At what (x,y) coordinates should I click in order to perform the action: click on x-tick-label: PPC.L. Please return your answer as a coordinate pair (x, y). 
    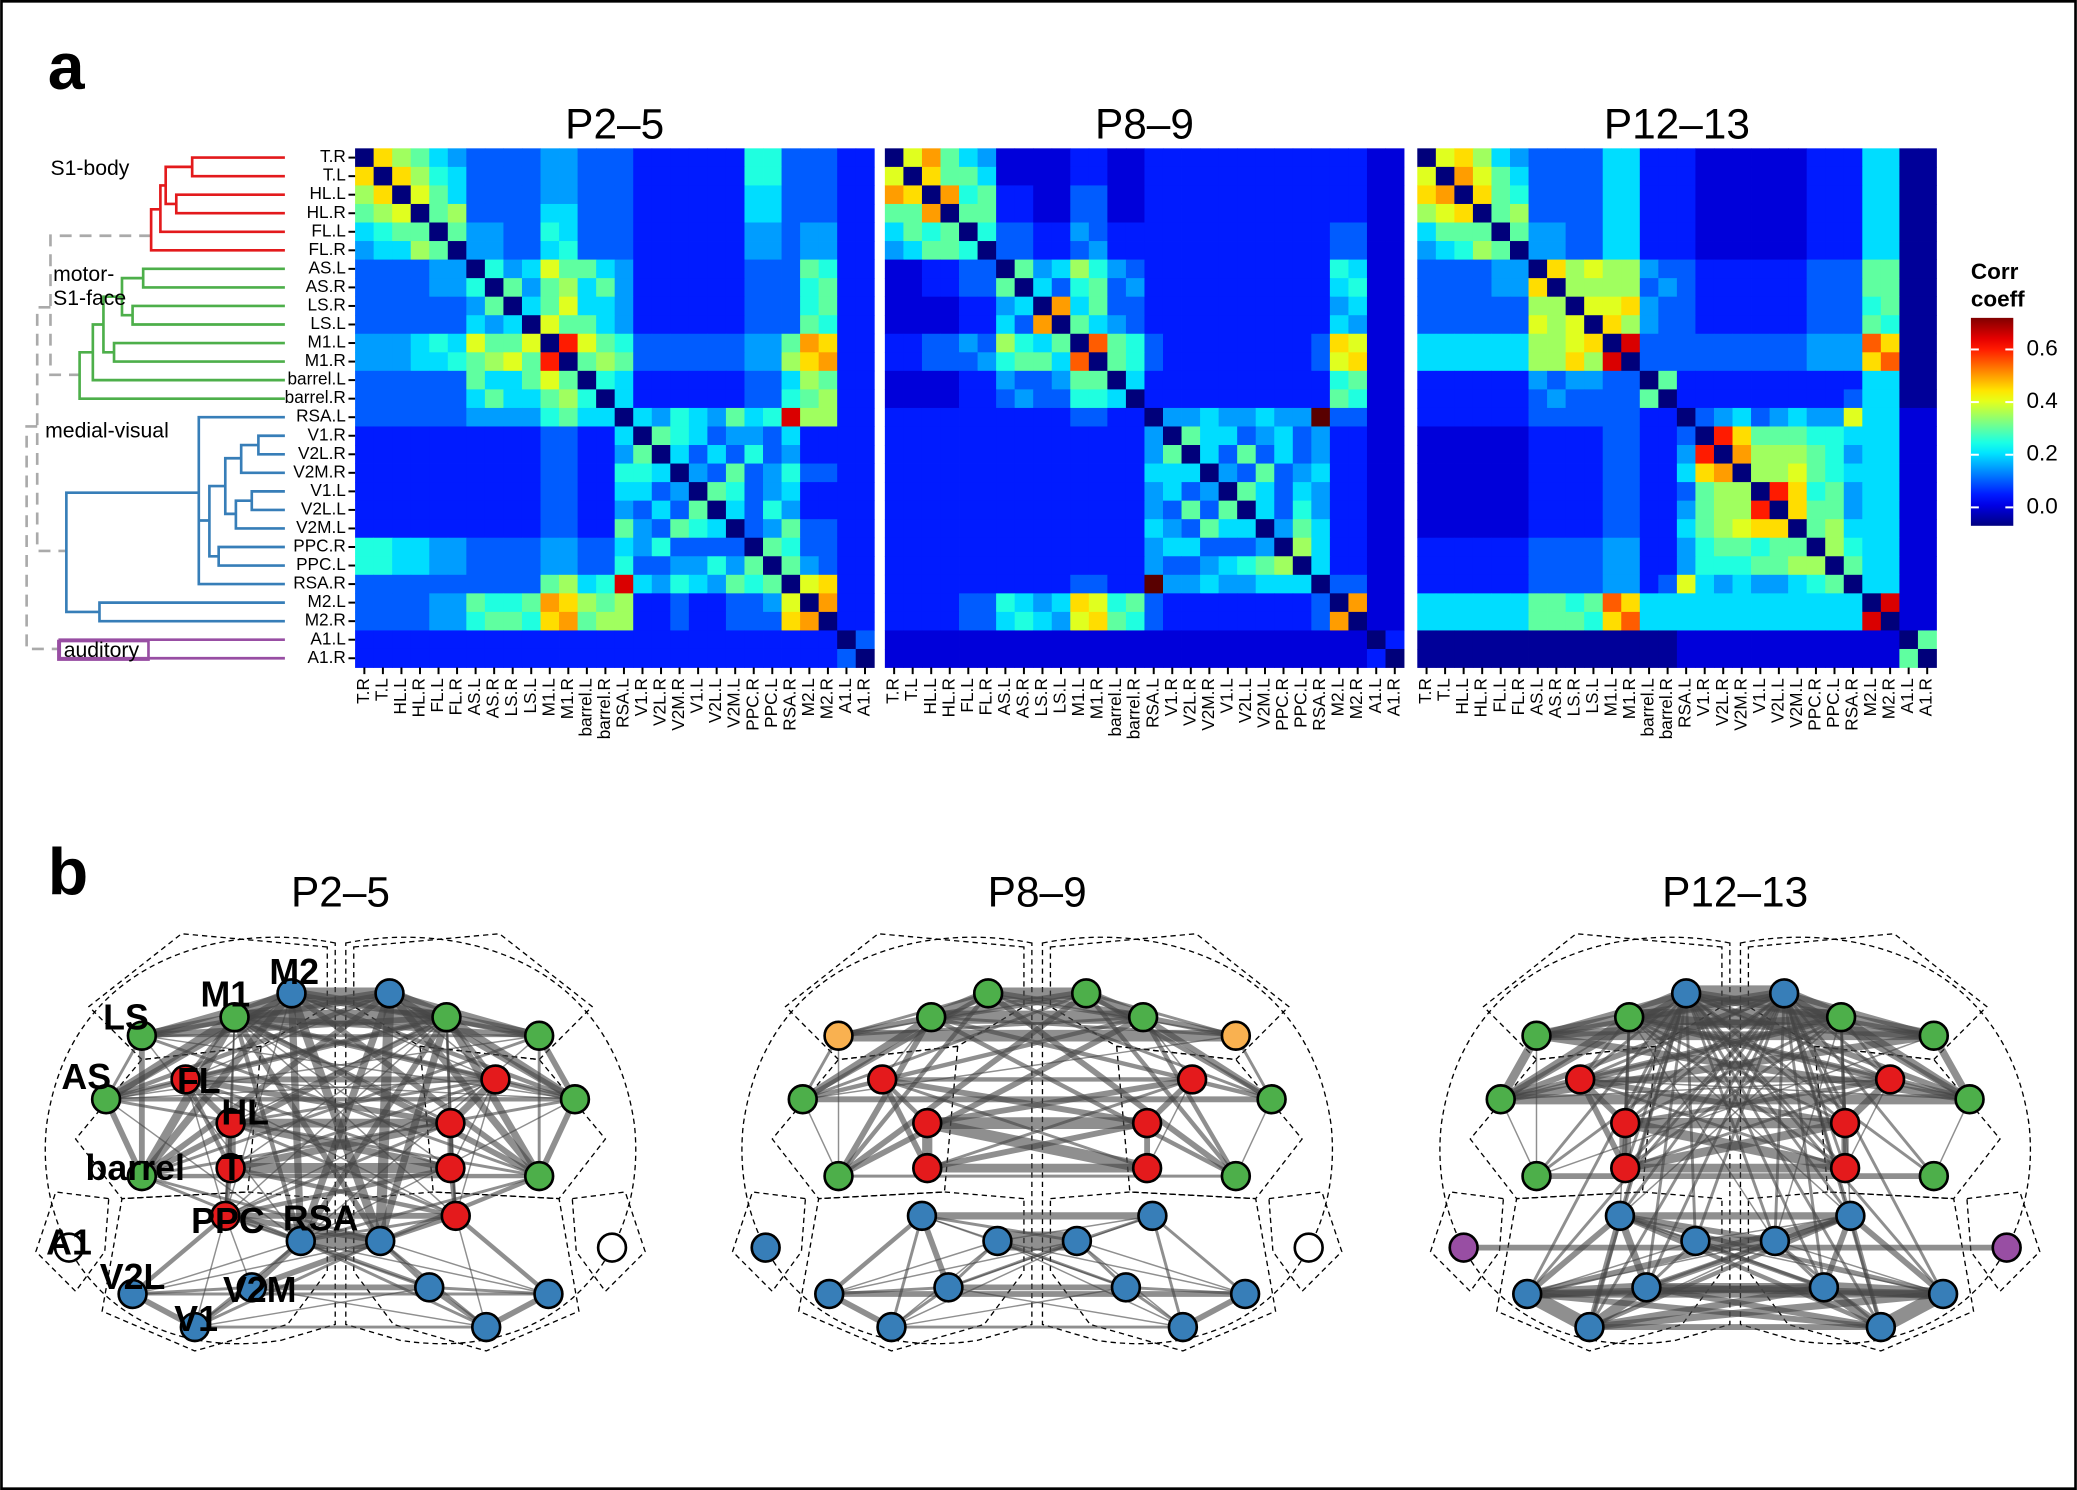
    Looking at the image, I should click on (1301, 703).